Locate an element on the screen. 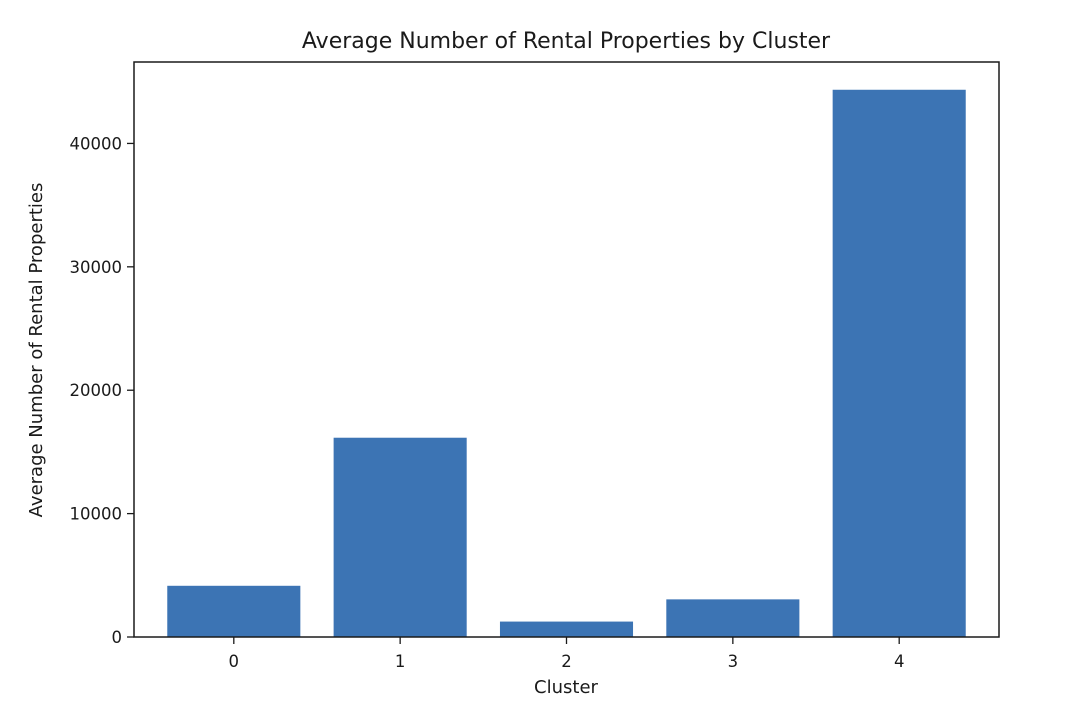  x-tick-label: 1 is located at coordinates (400, 661).